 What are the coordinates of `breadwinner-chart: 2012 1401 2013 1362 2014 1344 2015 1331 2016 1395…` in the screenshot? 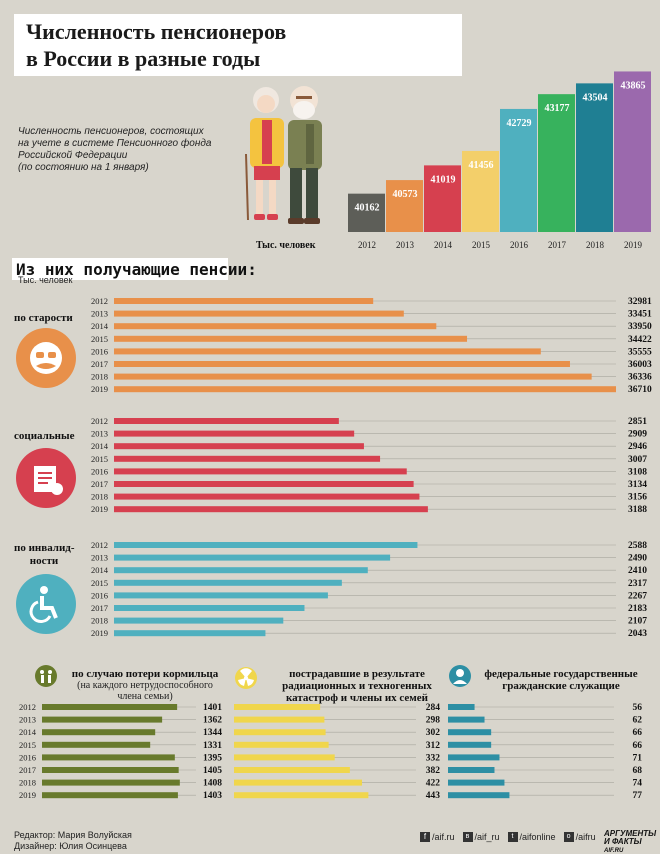 It's located at (120, 751).